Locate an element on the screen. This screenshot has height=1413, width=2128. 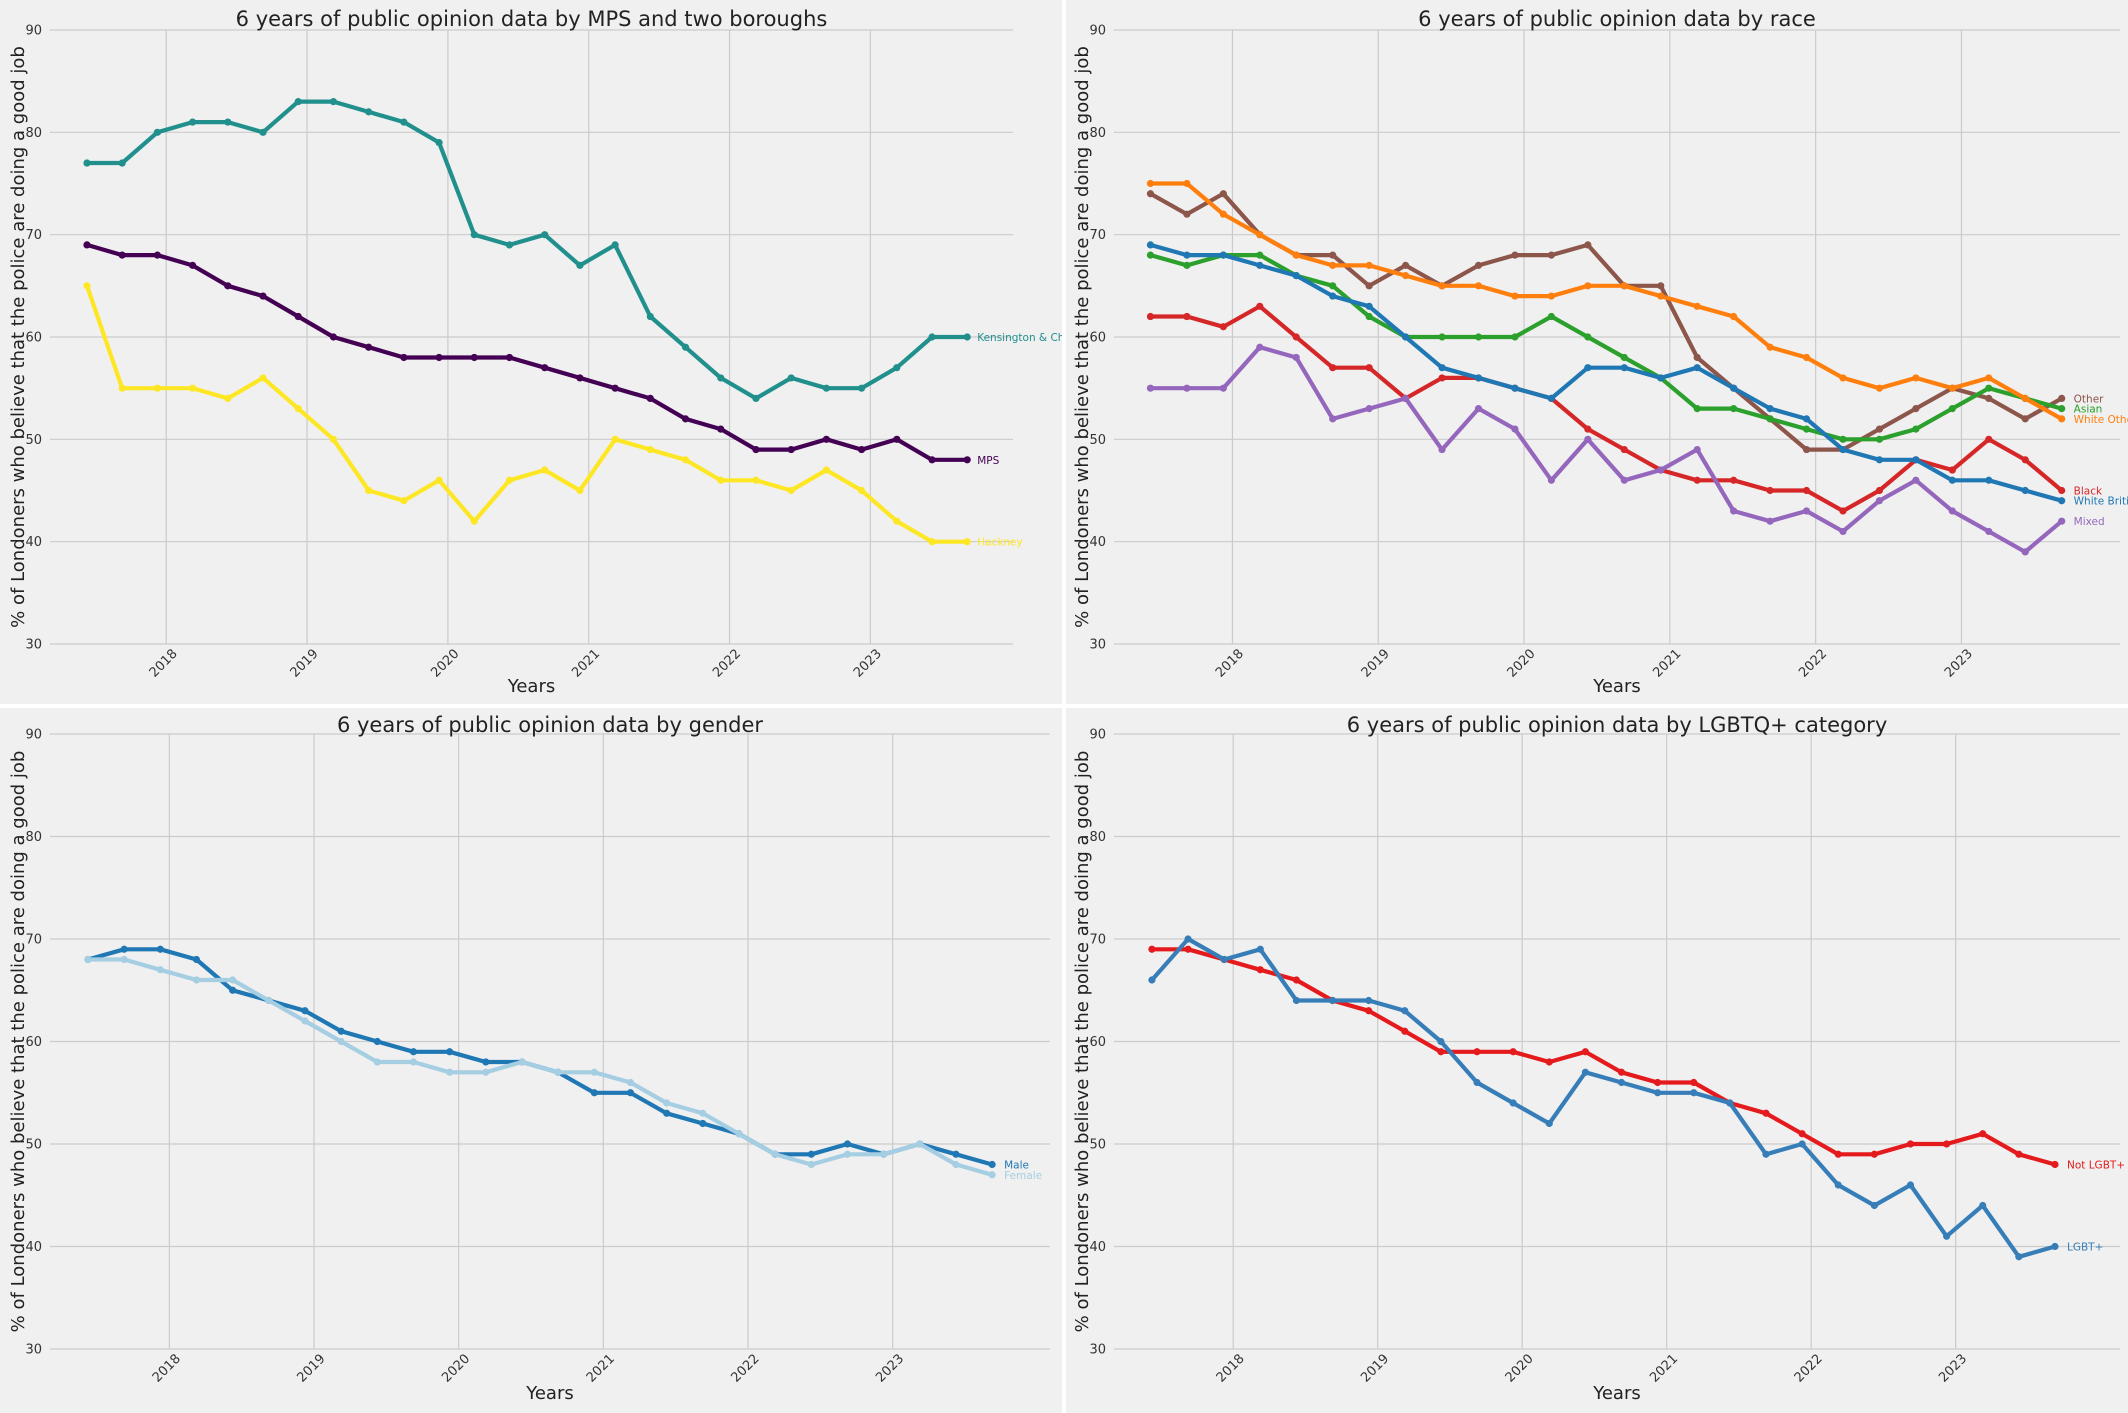
series-end-label-male: Male is located at coordinates (1016, 1166).